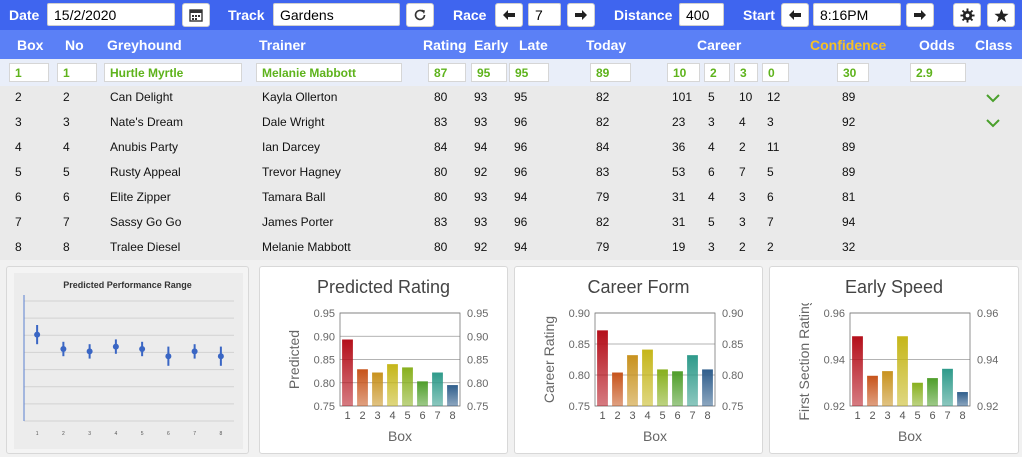 The width and height of the screenshot is (1022, 457). What do you see at coordinates (857, 14) in the screenshot?
I see `start-time-input: 8:16PM` at bounding box center [857, 14].